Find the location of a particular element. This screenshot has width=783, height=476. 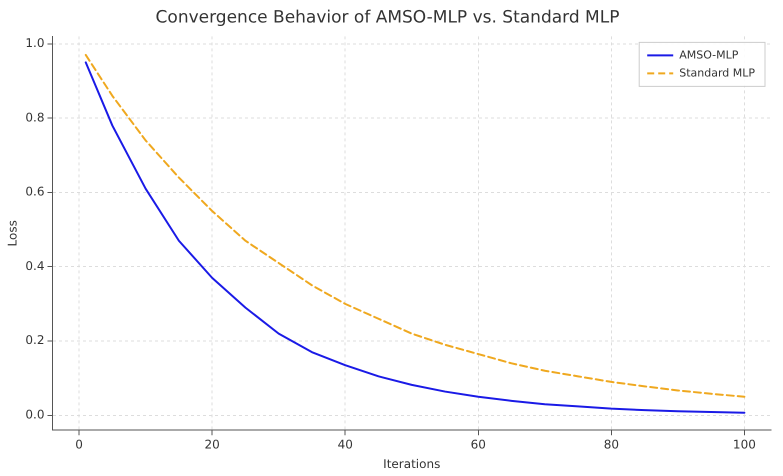

y-tick-label: 0.4 is located at coordinates (34, 265).